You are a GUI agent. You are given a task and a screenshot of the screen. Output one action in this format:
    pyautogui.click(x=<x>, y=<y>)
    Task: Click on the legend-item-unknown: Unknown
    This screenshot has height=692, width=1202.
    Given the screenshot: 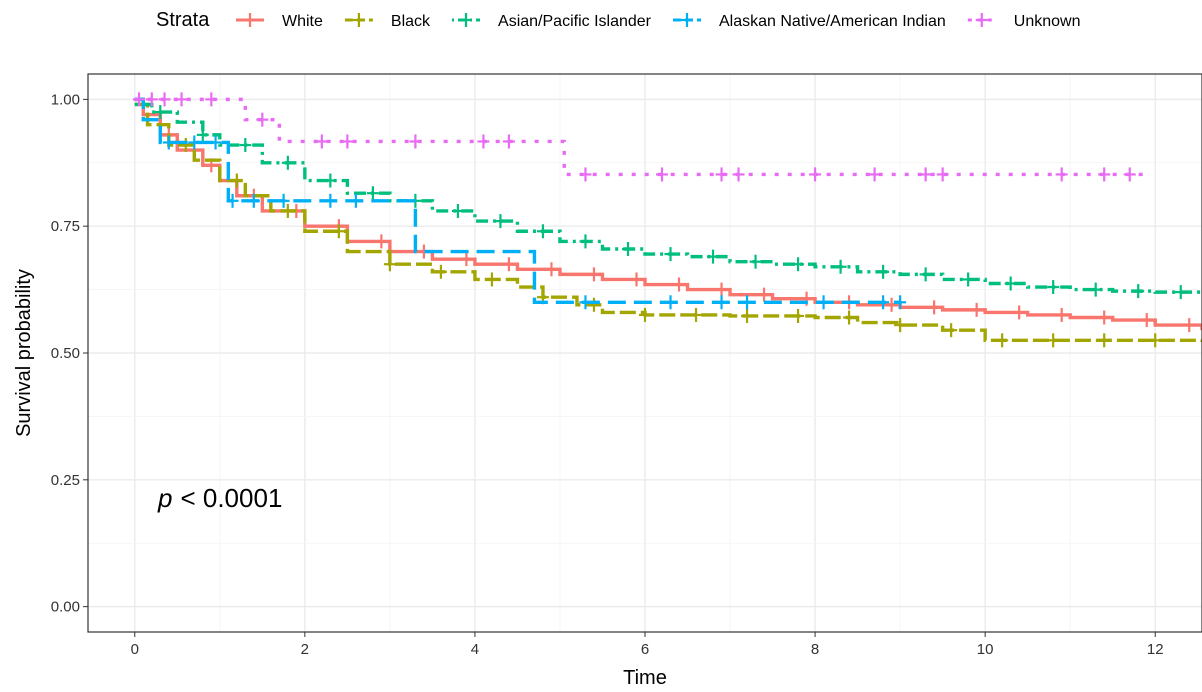 What is the action you would take?
    pyautogui.click(x=1024, y=21)
    